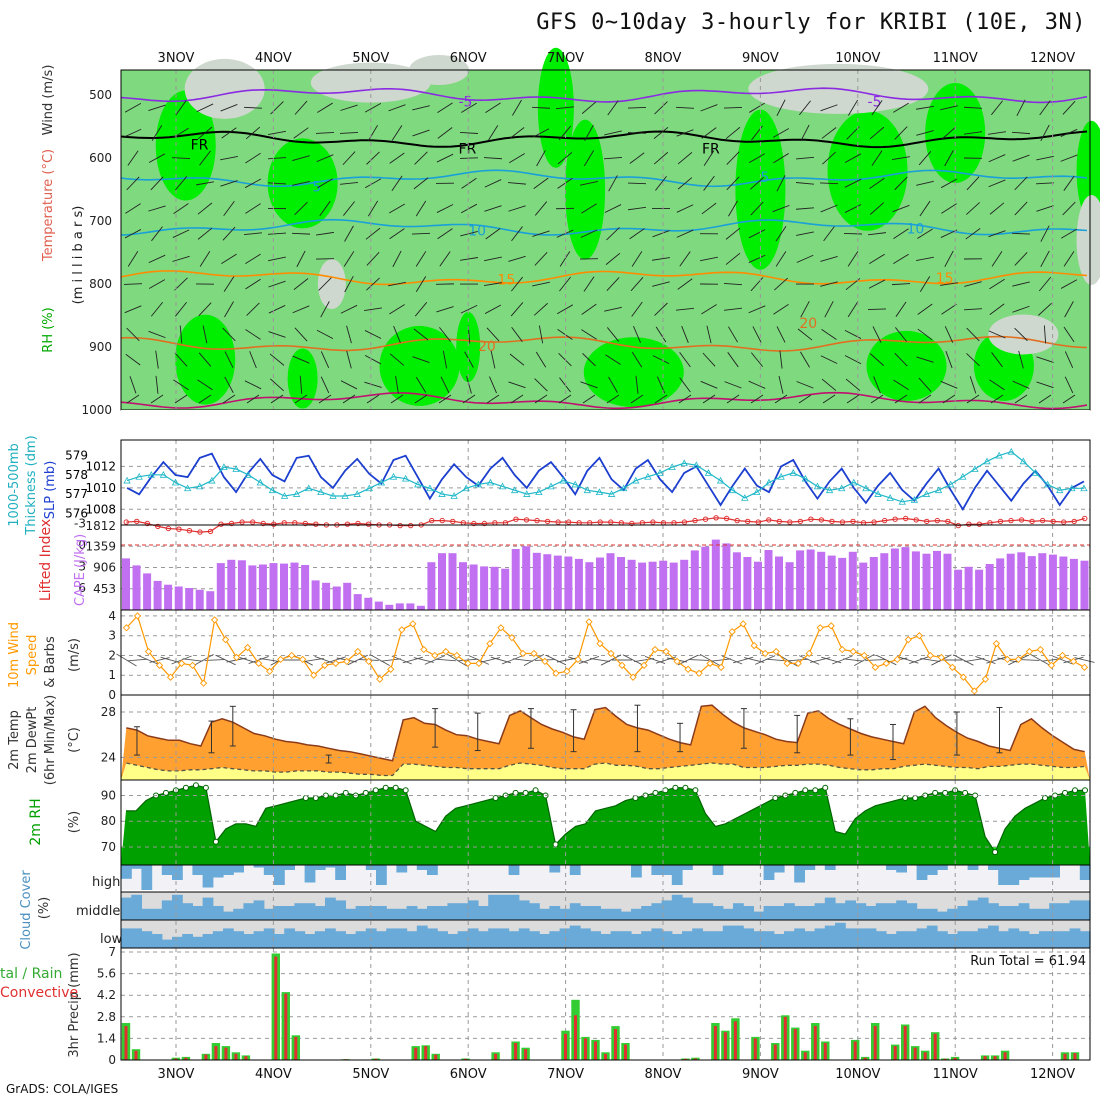 The width and height of the screenshot is (1100, 1100). What do you see at coordinates (273, 1074) in the screenshot?
I see `bottom-day-label: 4NOV` at bounding box center [273, 1074].